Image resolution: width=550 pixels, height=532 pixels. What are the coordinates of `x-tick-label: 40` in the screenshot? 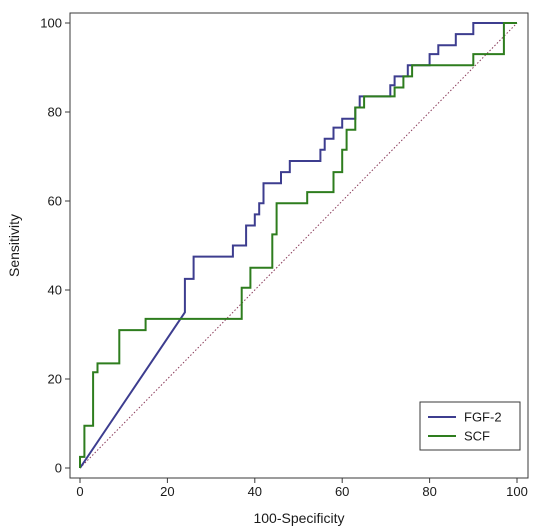 It's located at (255, 491).